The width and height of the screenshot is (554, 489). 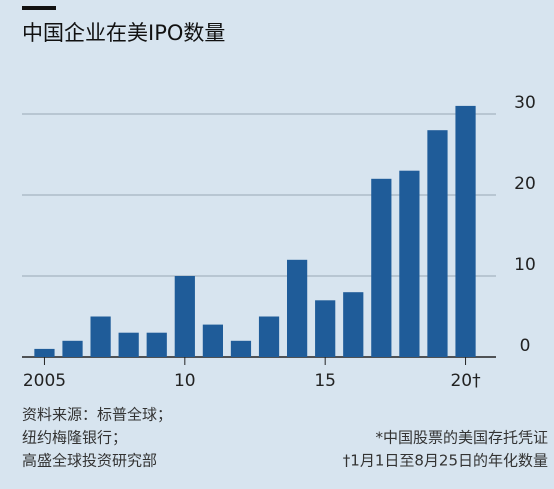 What do you see at coordinates (97, 415) in the screenshot?
I see `source-note: 资料来源：标普全球；` at bounding box center [97, 415].